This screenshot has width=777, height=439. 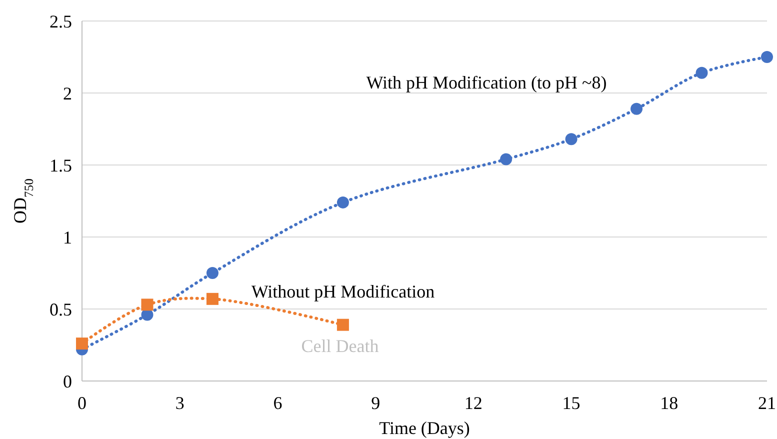 I want to click on y-tick-label: 1.5, so click(x=61, y=165).